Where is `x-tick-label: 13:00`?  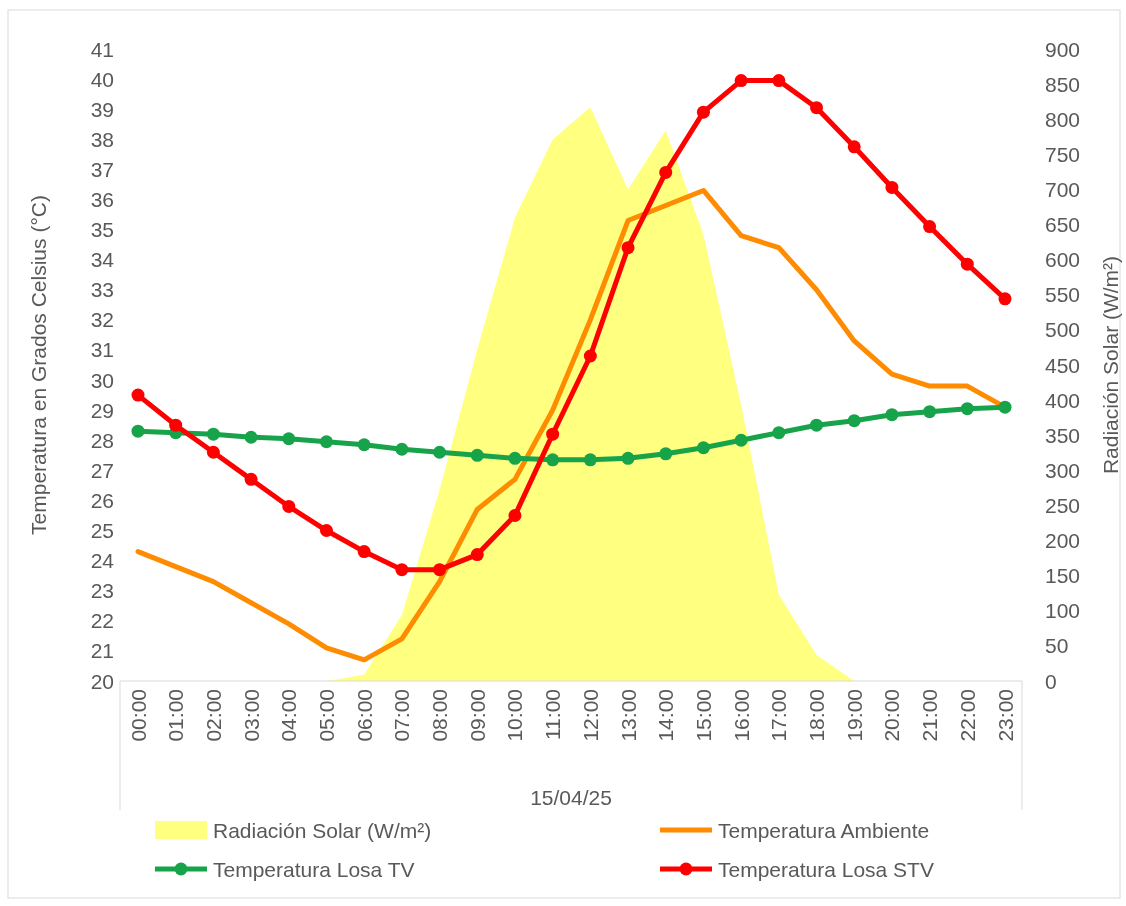 x-tick-label: 13:00 is located at coordinates (628, 715).